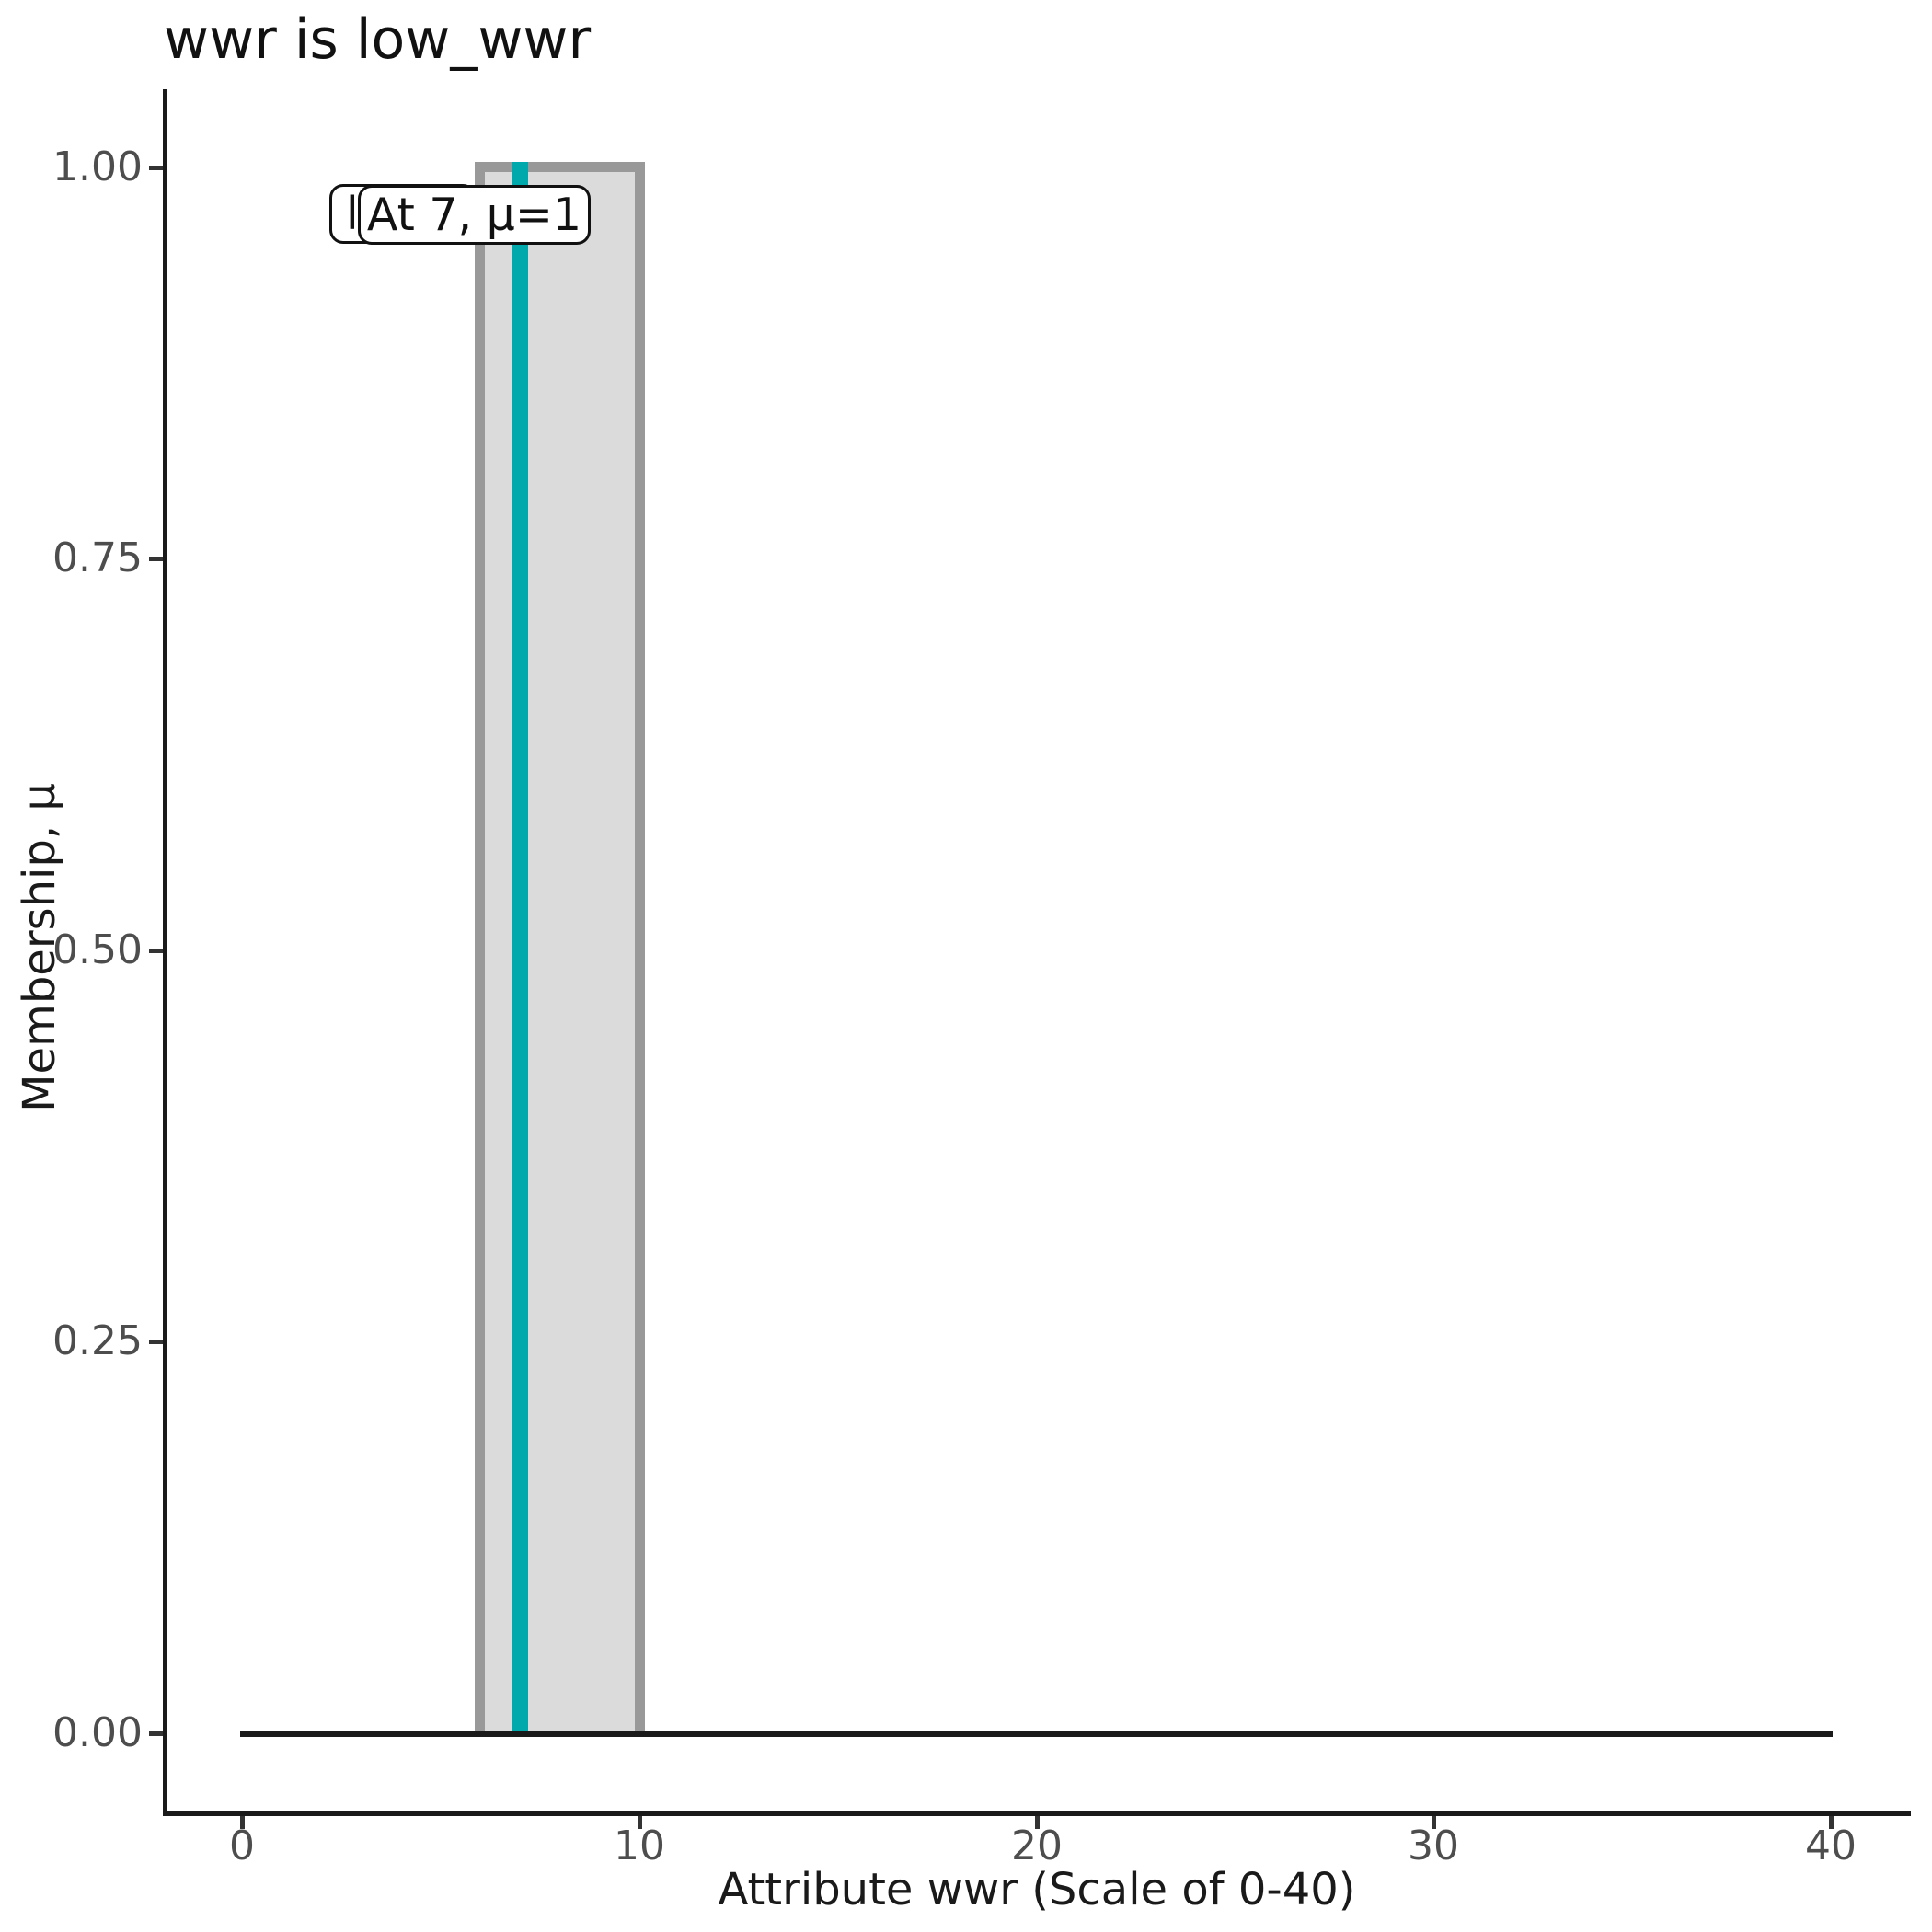 The width and height of the screenshot is (1932, 1932). I want to click on y-tick-label: 0.25, so click(97, 1340).